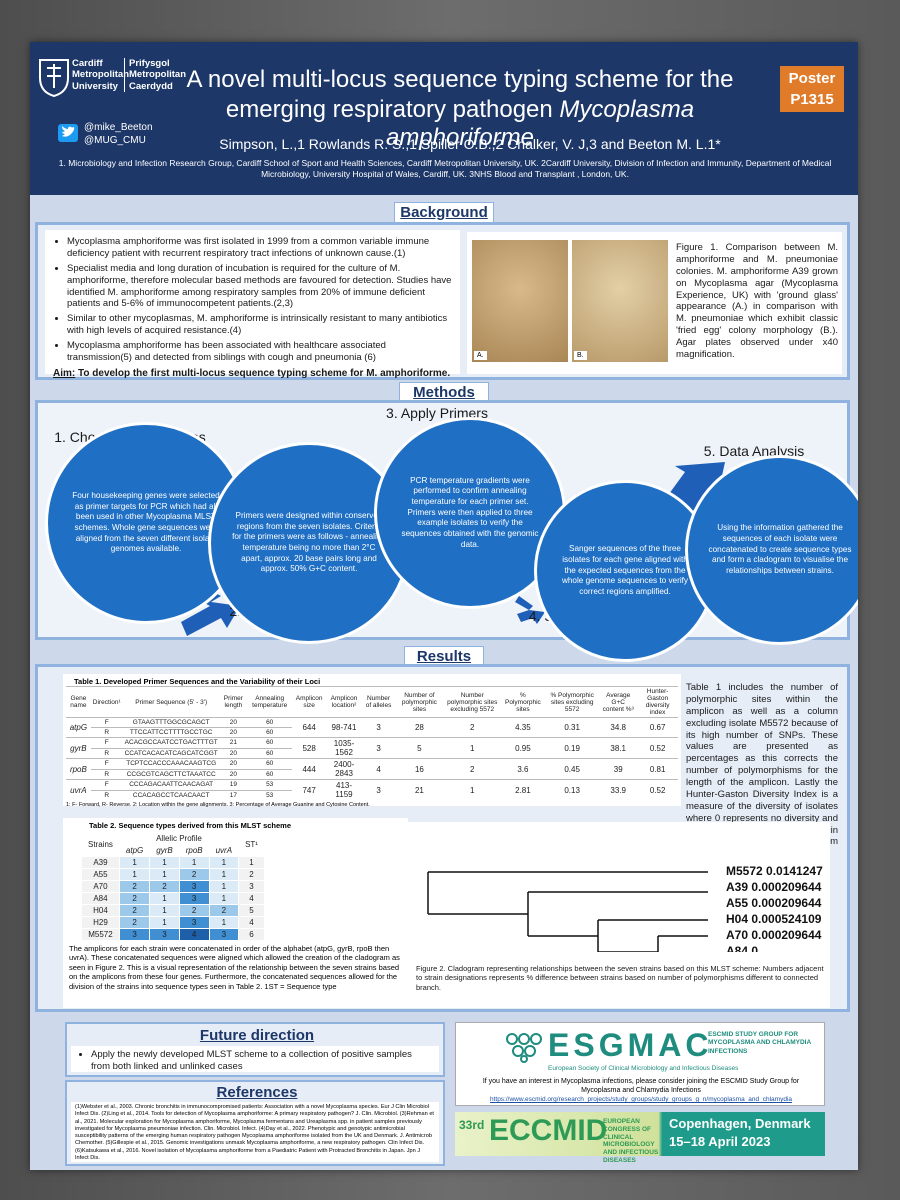  I want to click on column-header: atpG, so click(134, 850).